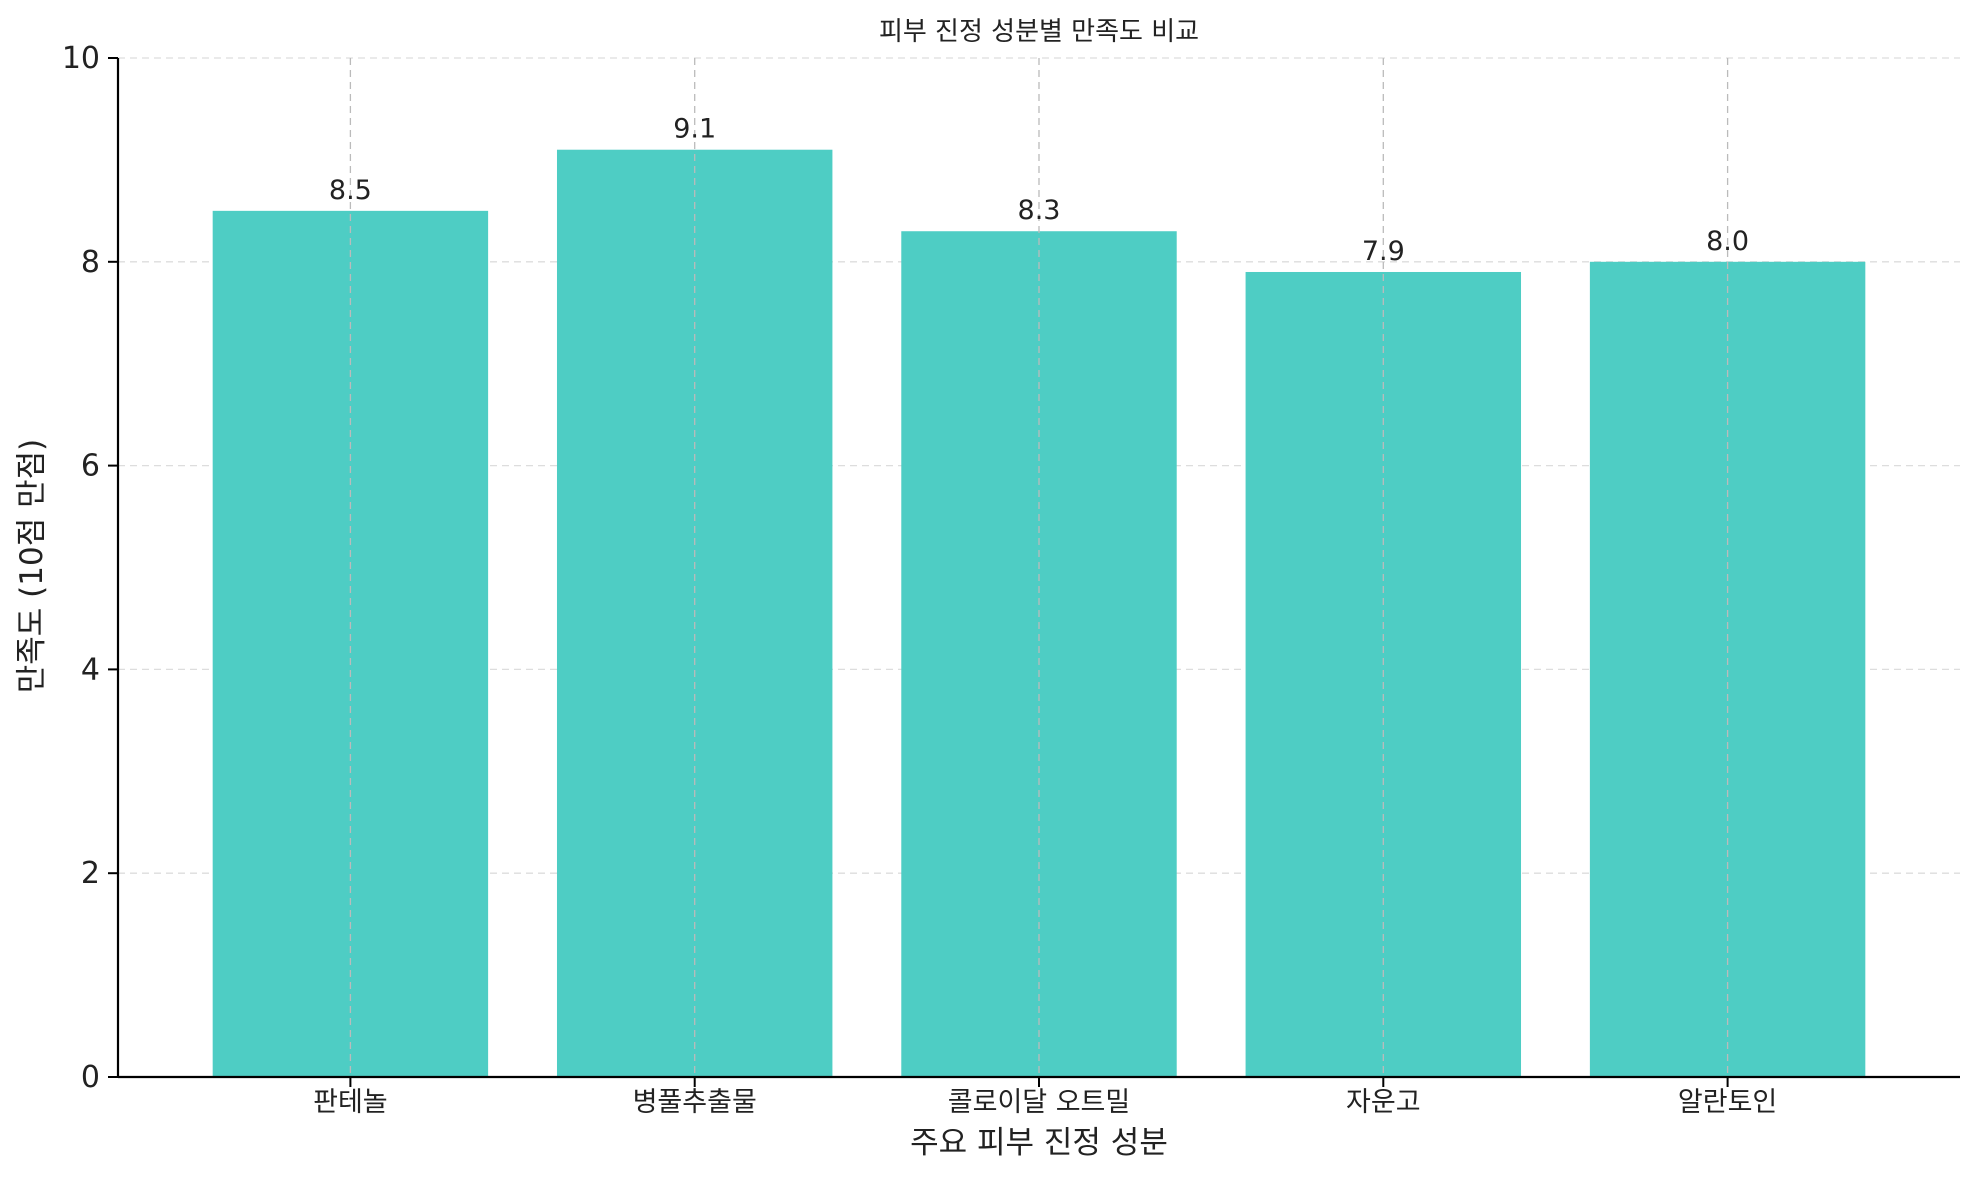 This screenshot has height=1184, width=1979. Describe the element at coordinates (350, 644) in the screenshot. I see `bar` at that location.